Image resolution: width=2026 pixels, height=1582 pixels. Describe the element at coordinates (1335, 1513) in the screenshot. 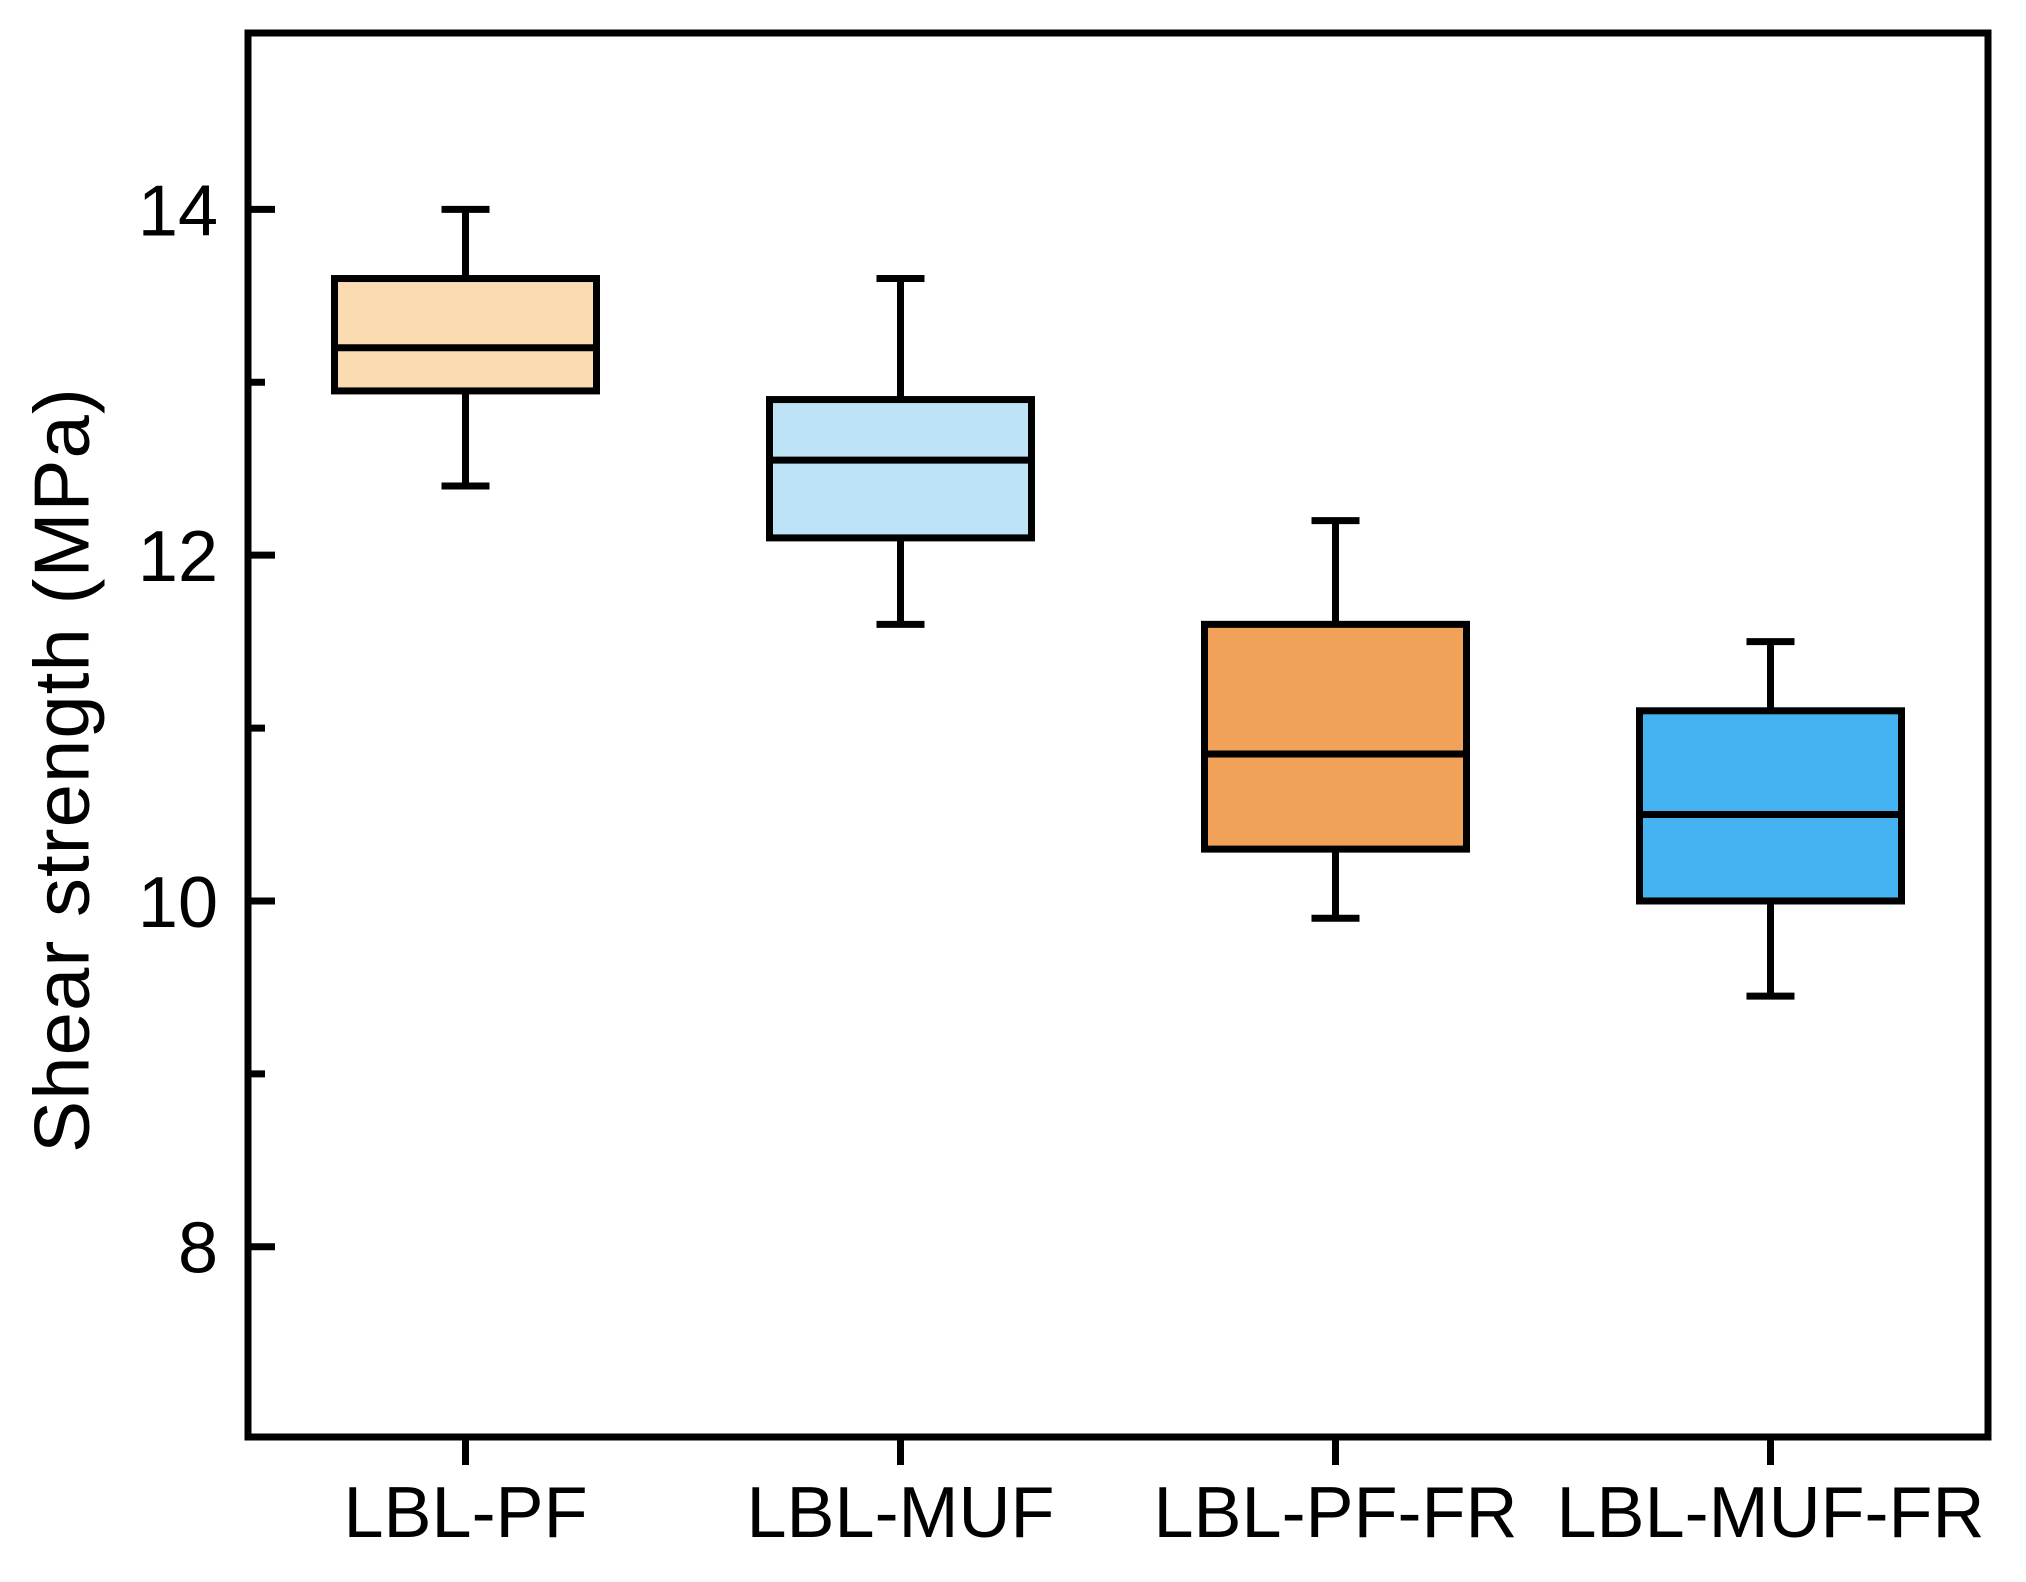

I see `x-category-label: LBL-PF-FR` at that location.